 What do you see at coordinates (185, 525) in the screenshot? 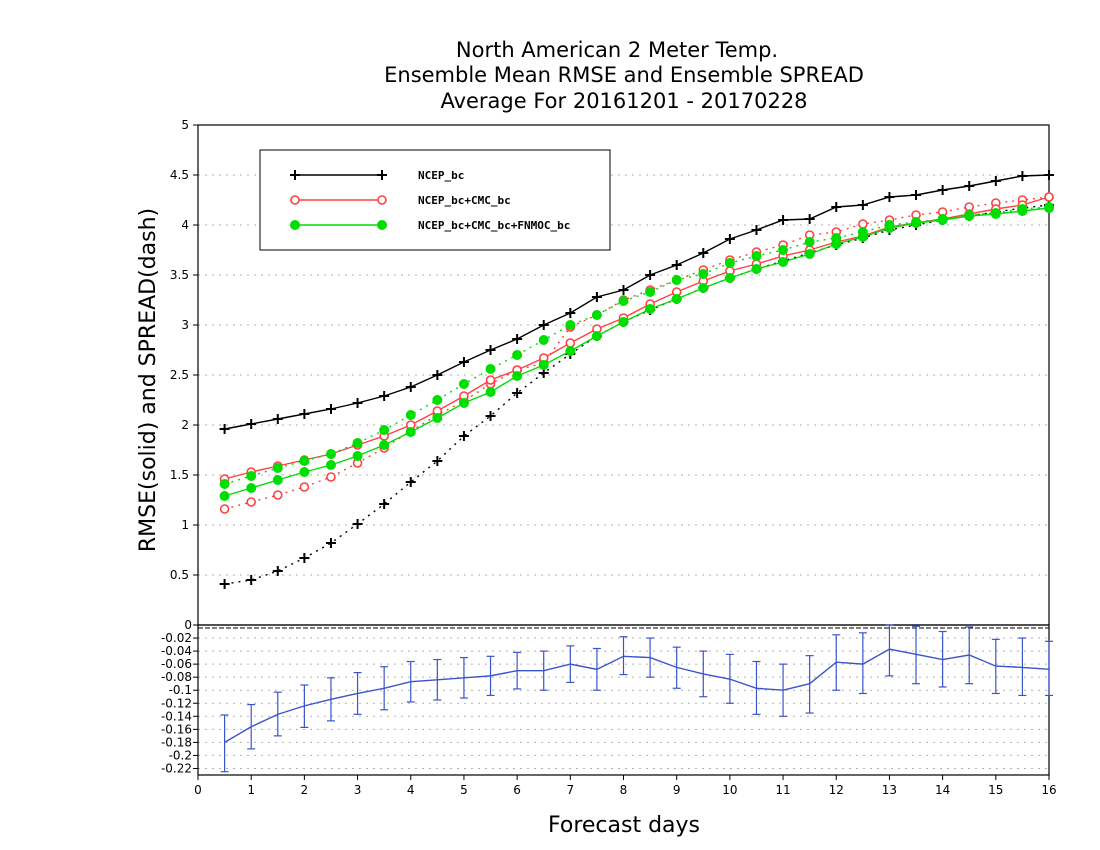
I see `top-ytick-label: 1` at bounding box center [185, 525].